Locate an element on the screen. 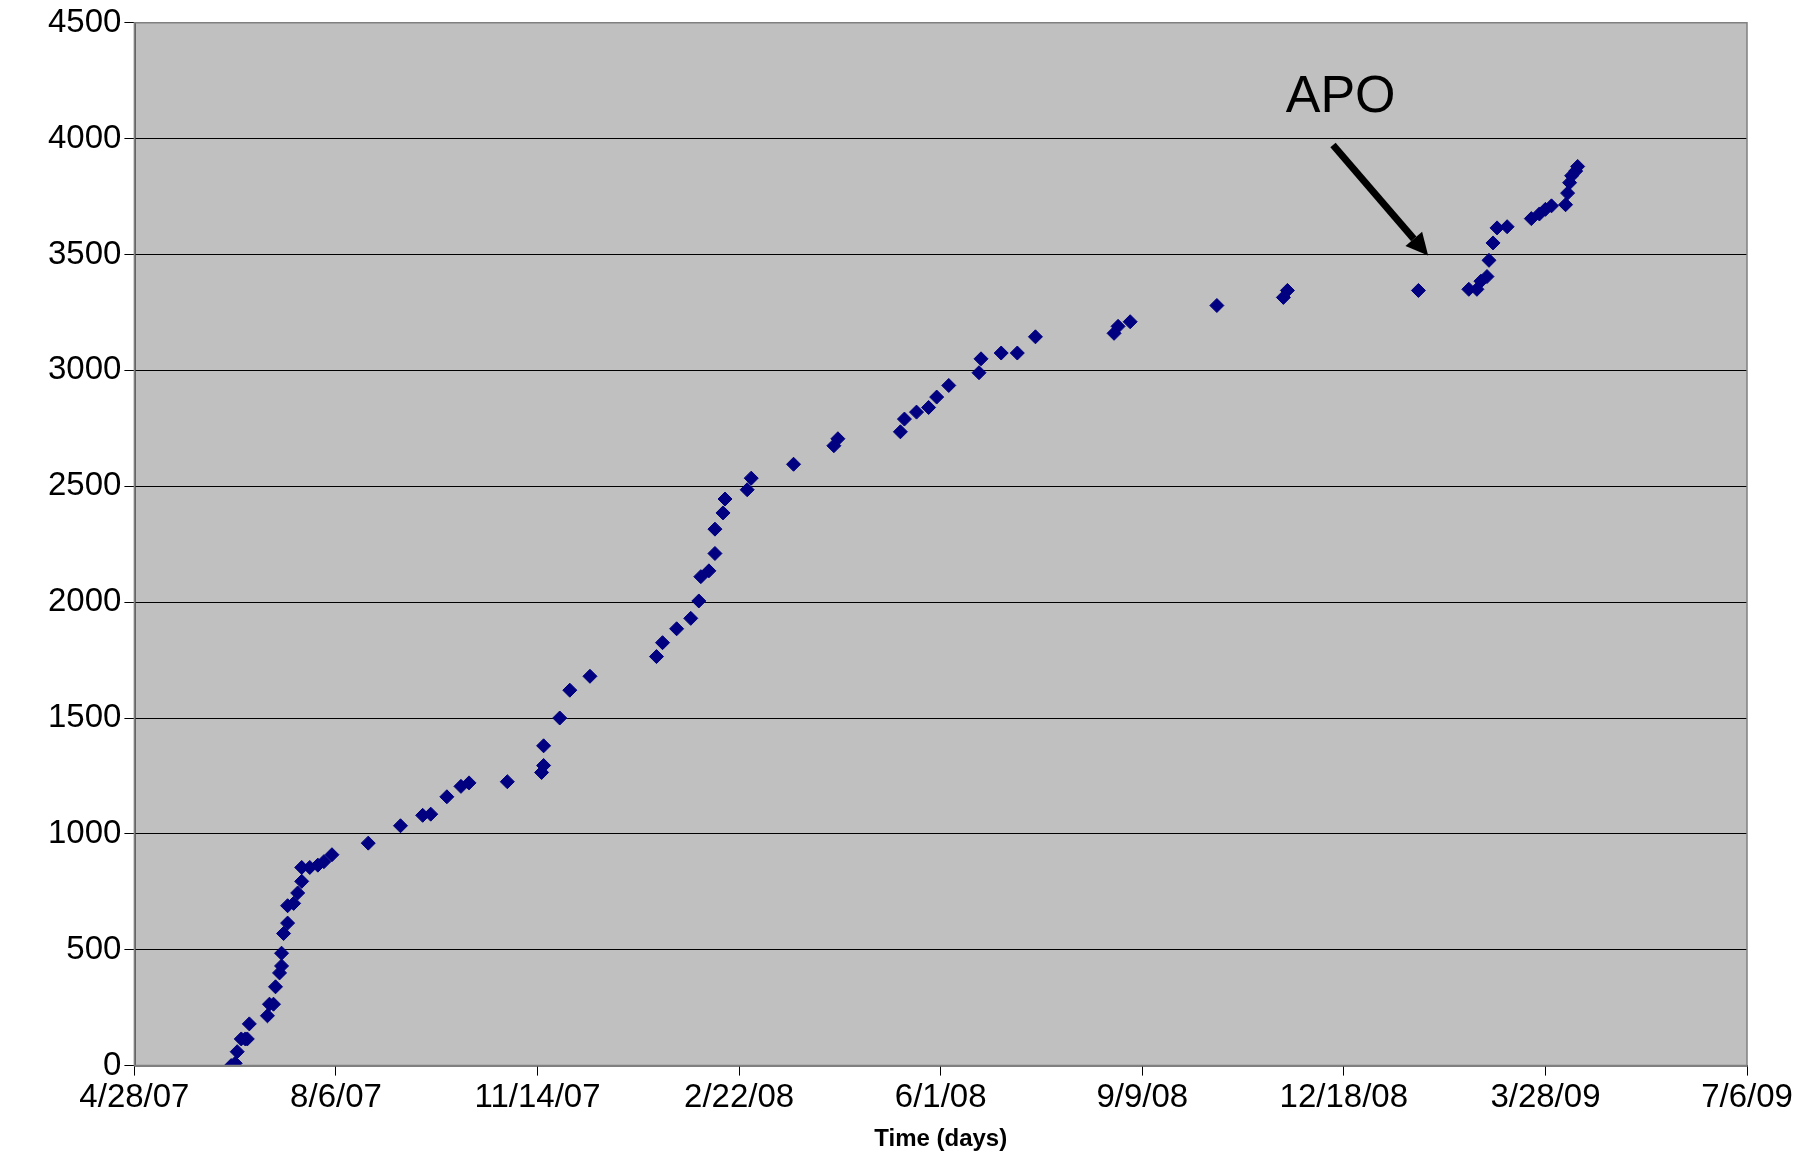  y-tick-label: 4000 is located at coordinates (84, 136).